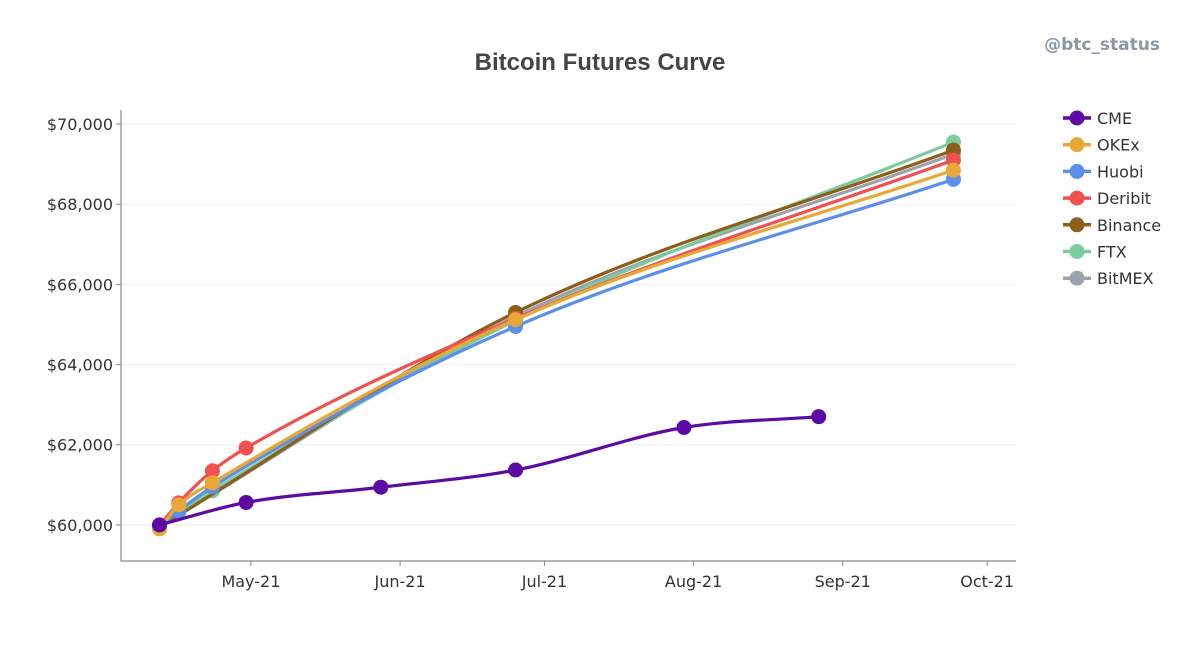 This screenshot has height=670, width=1200. What do you see at coordinates (1129, 225) in the screenshot?
I see `legend-label: Binance` at bounding box center [1129, 225].